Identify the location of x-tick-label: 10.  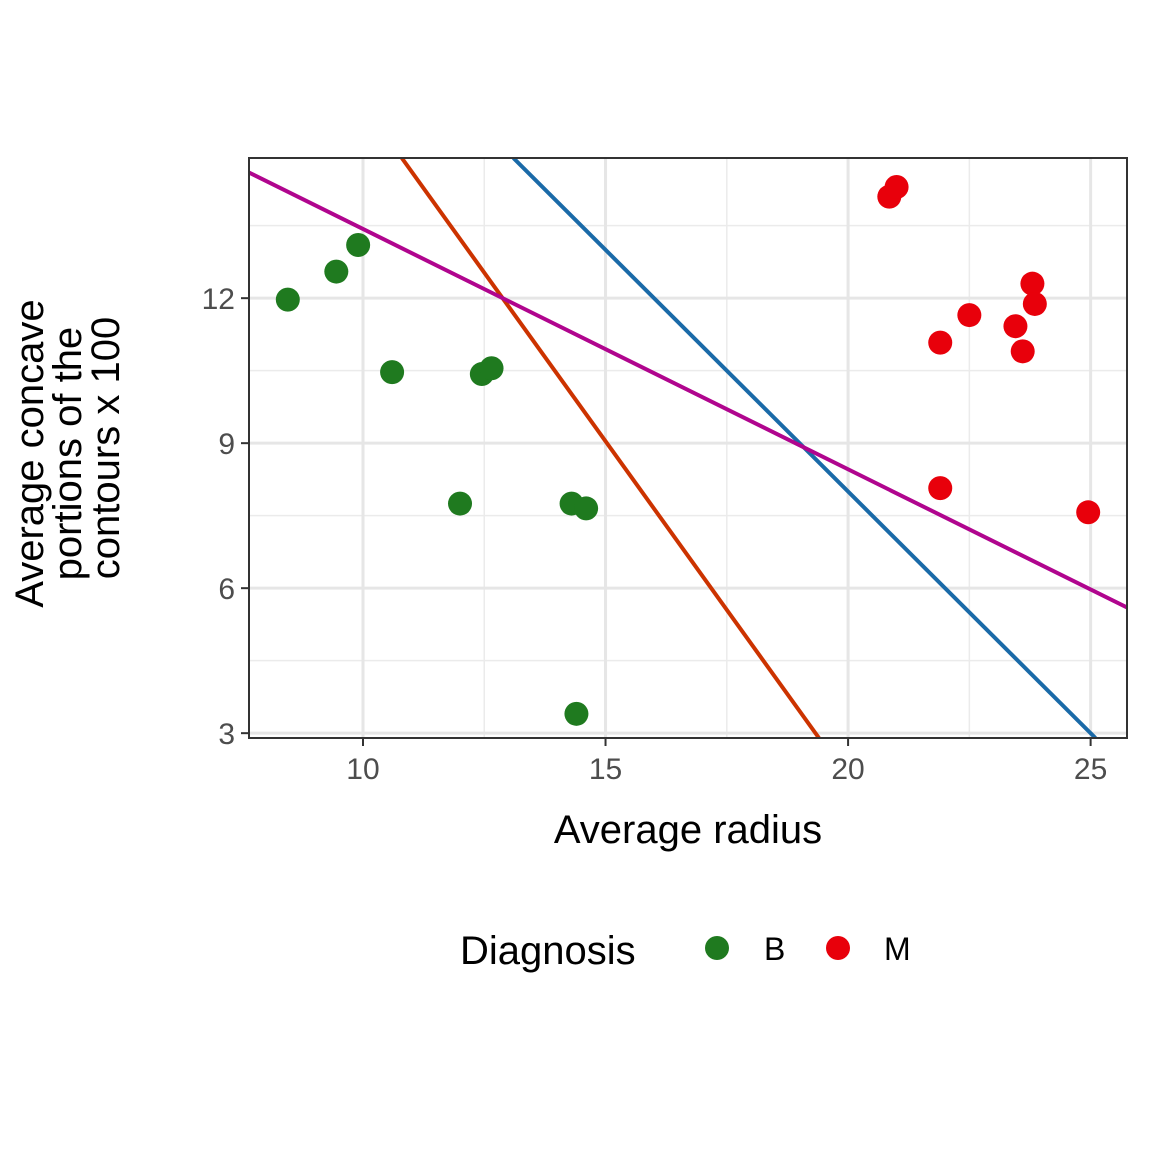
(362, 769).